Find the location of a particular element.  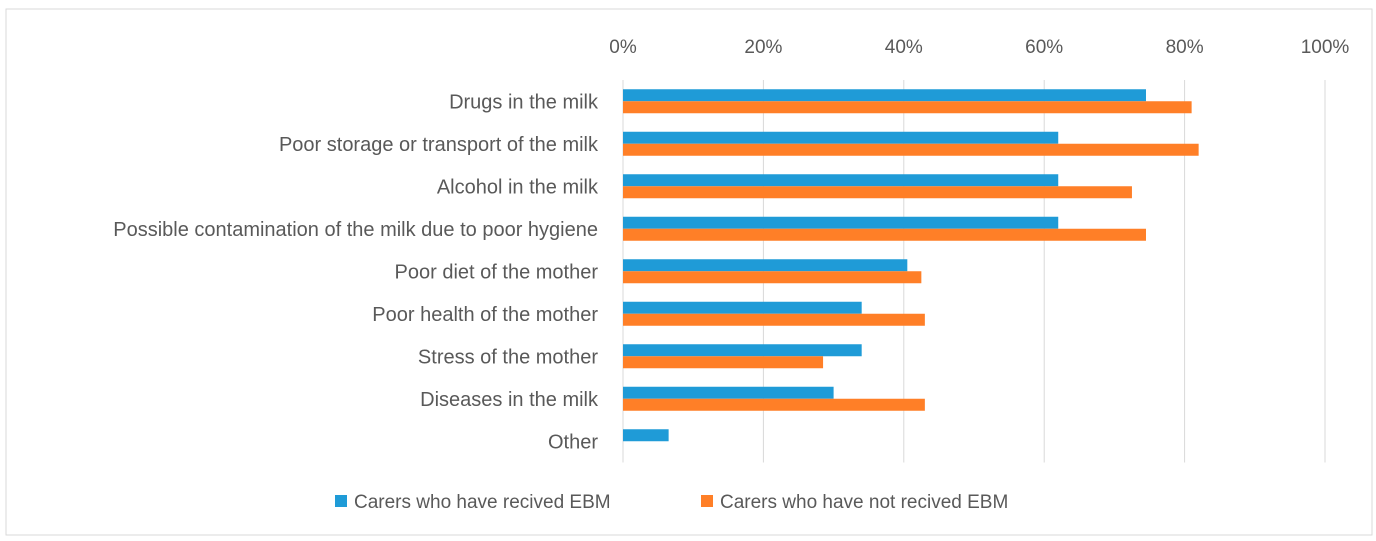

legend-label: Carers who have not recived EBM is located at coordinates (864, 502).